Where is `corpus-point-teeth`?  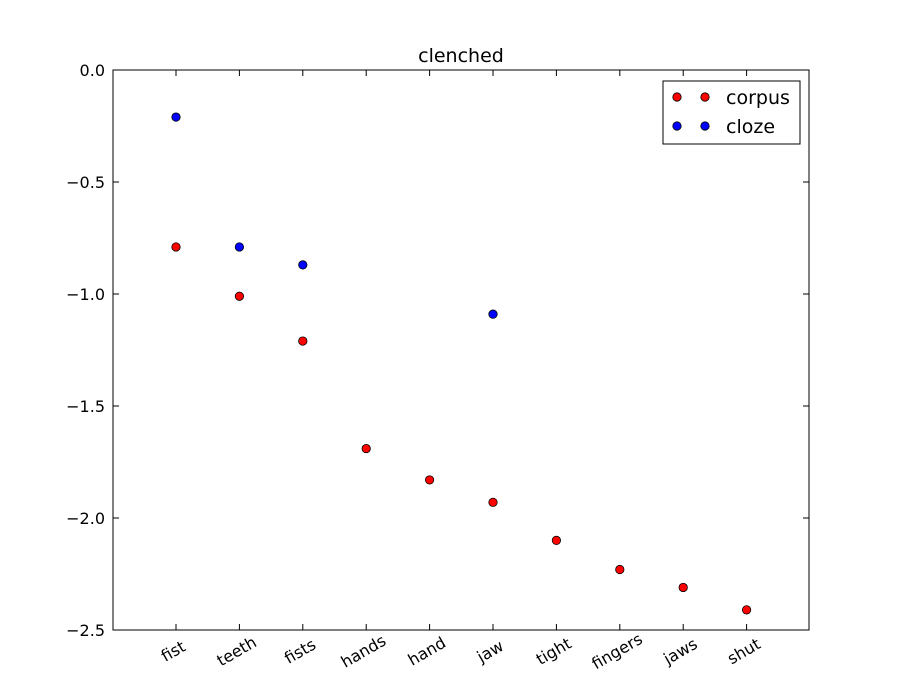
corpus-point-teeth is located at coordinates (239, 296).